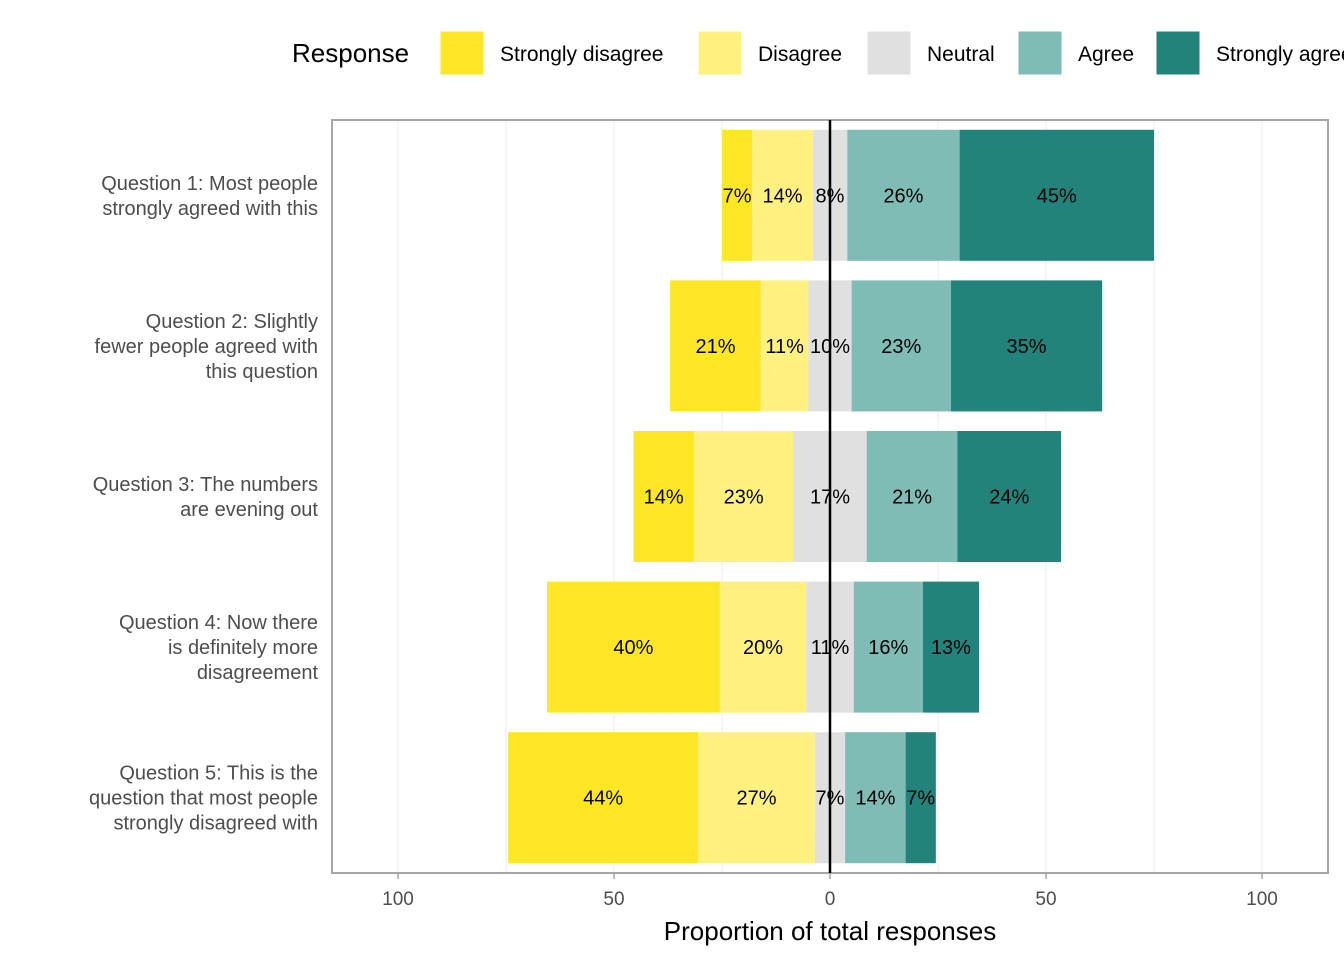 This screenshot has width=1344, height=960. What do you see at coordinates (961, 54) in the screenshot?
I see `legend-label: Neutral` at bounding box center [961, 54].